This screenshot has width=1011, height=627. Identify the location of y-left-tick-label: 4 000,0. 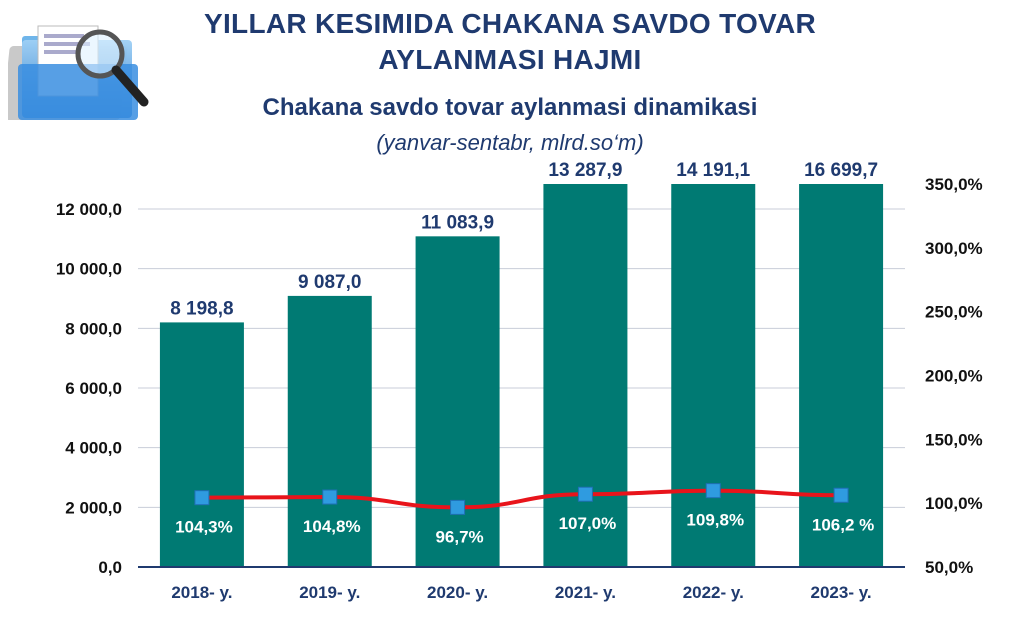
(93, 448).